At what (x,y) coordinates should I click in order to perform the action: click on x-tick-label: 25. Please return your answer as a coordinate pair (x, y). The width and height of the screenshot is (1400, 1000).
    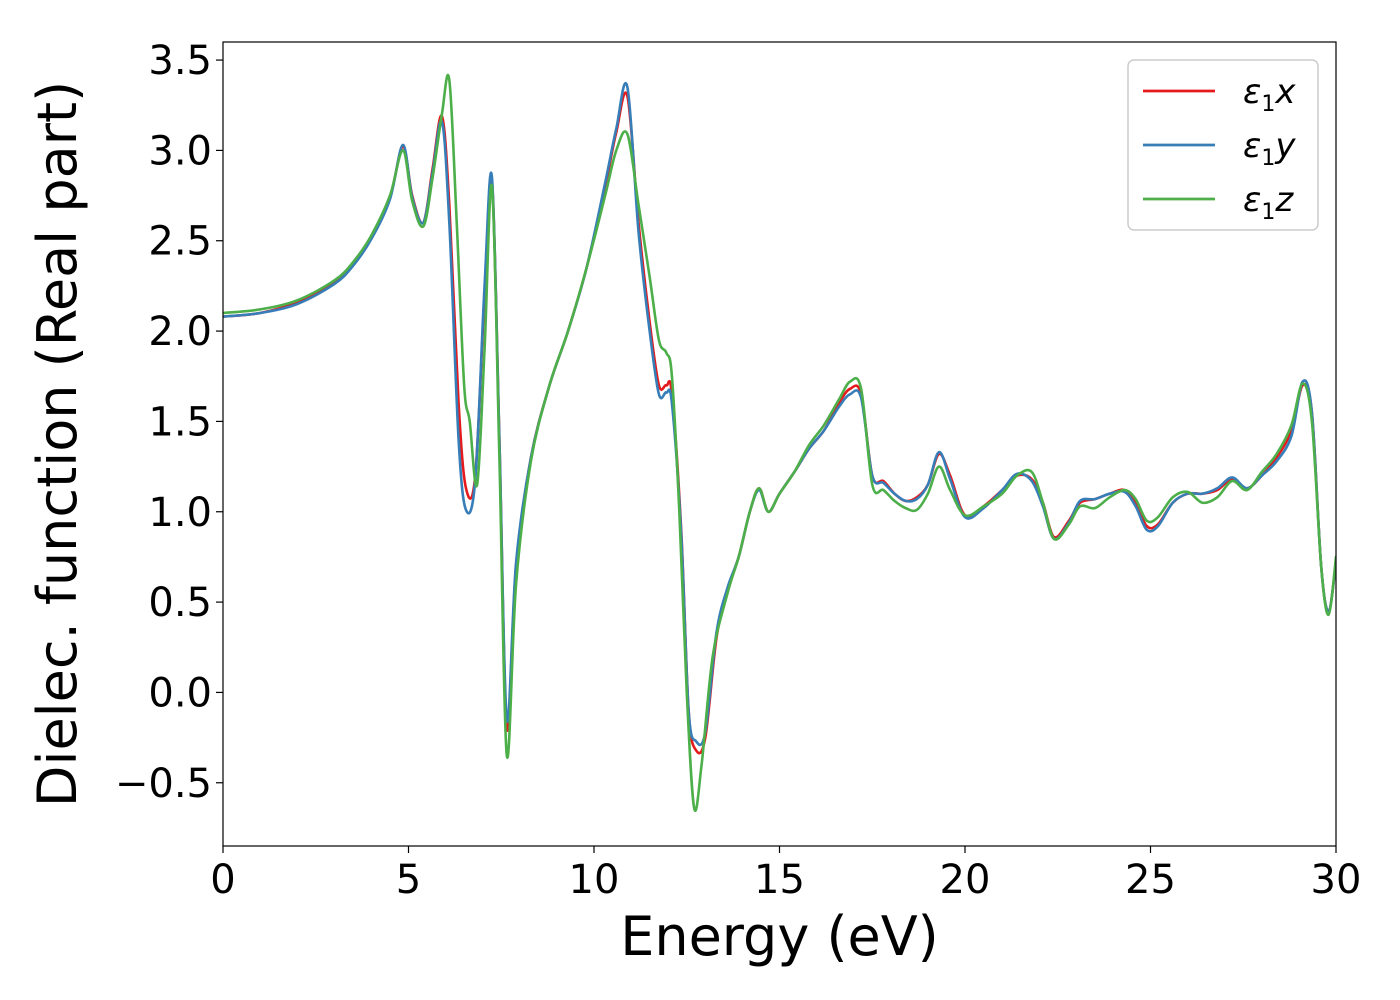
    Looking at the image, I should click on (1150, 880).